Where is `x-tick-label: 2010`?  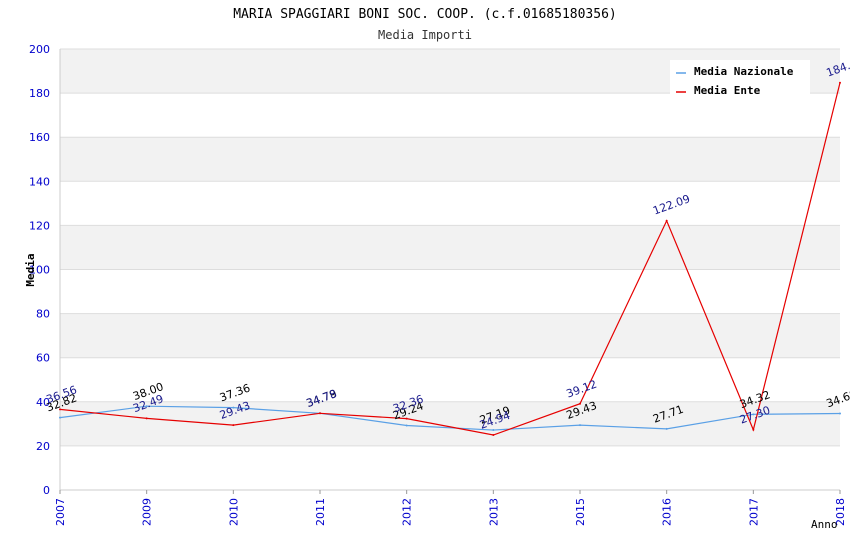
x-tick-label: 2010 is located at coordinates (233, 512).